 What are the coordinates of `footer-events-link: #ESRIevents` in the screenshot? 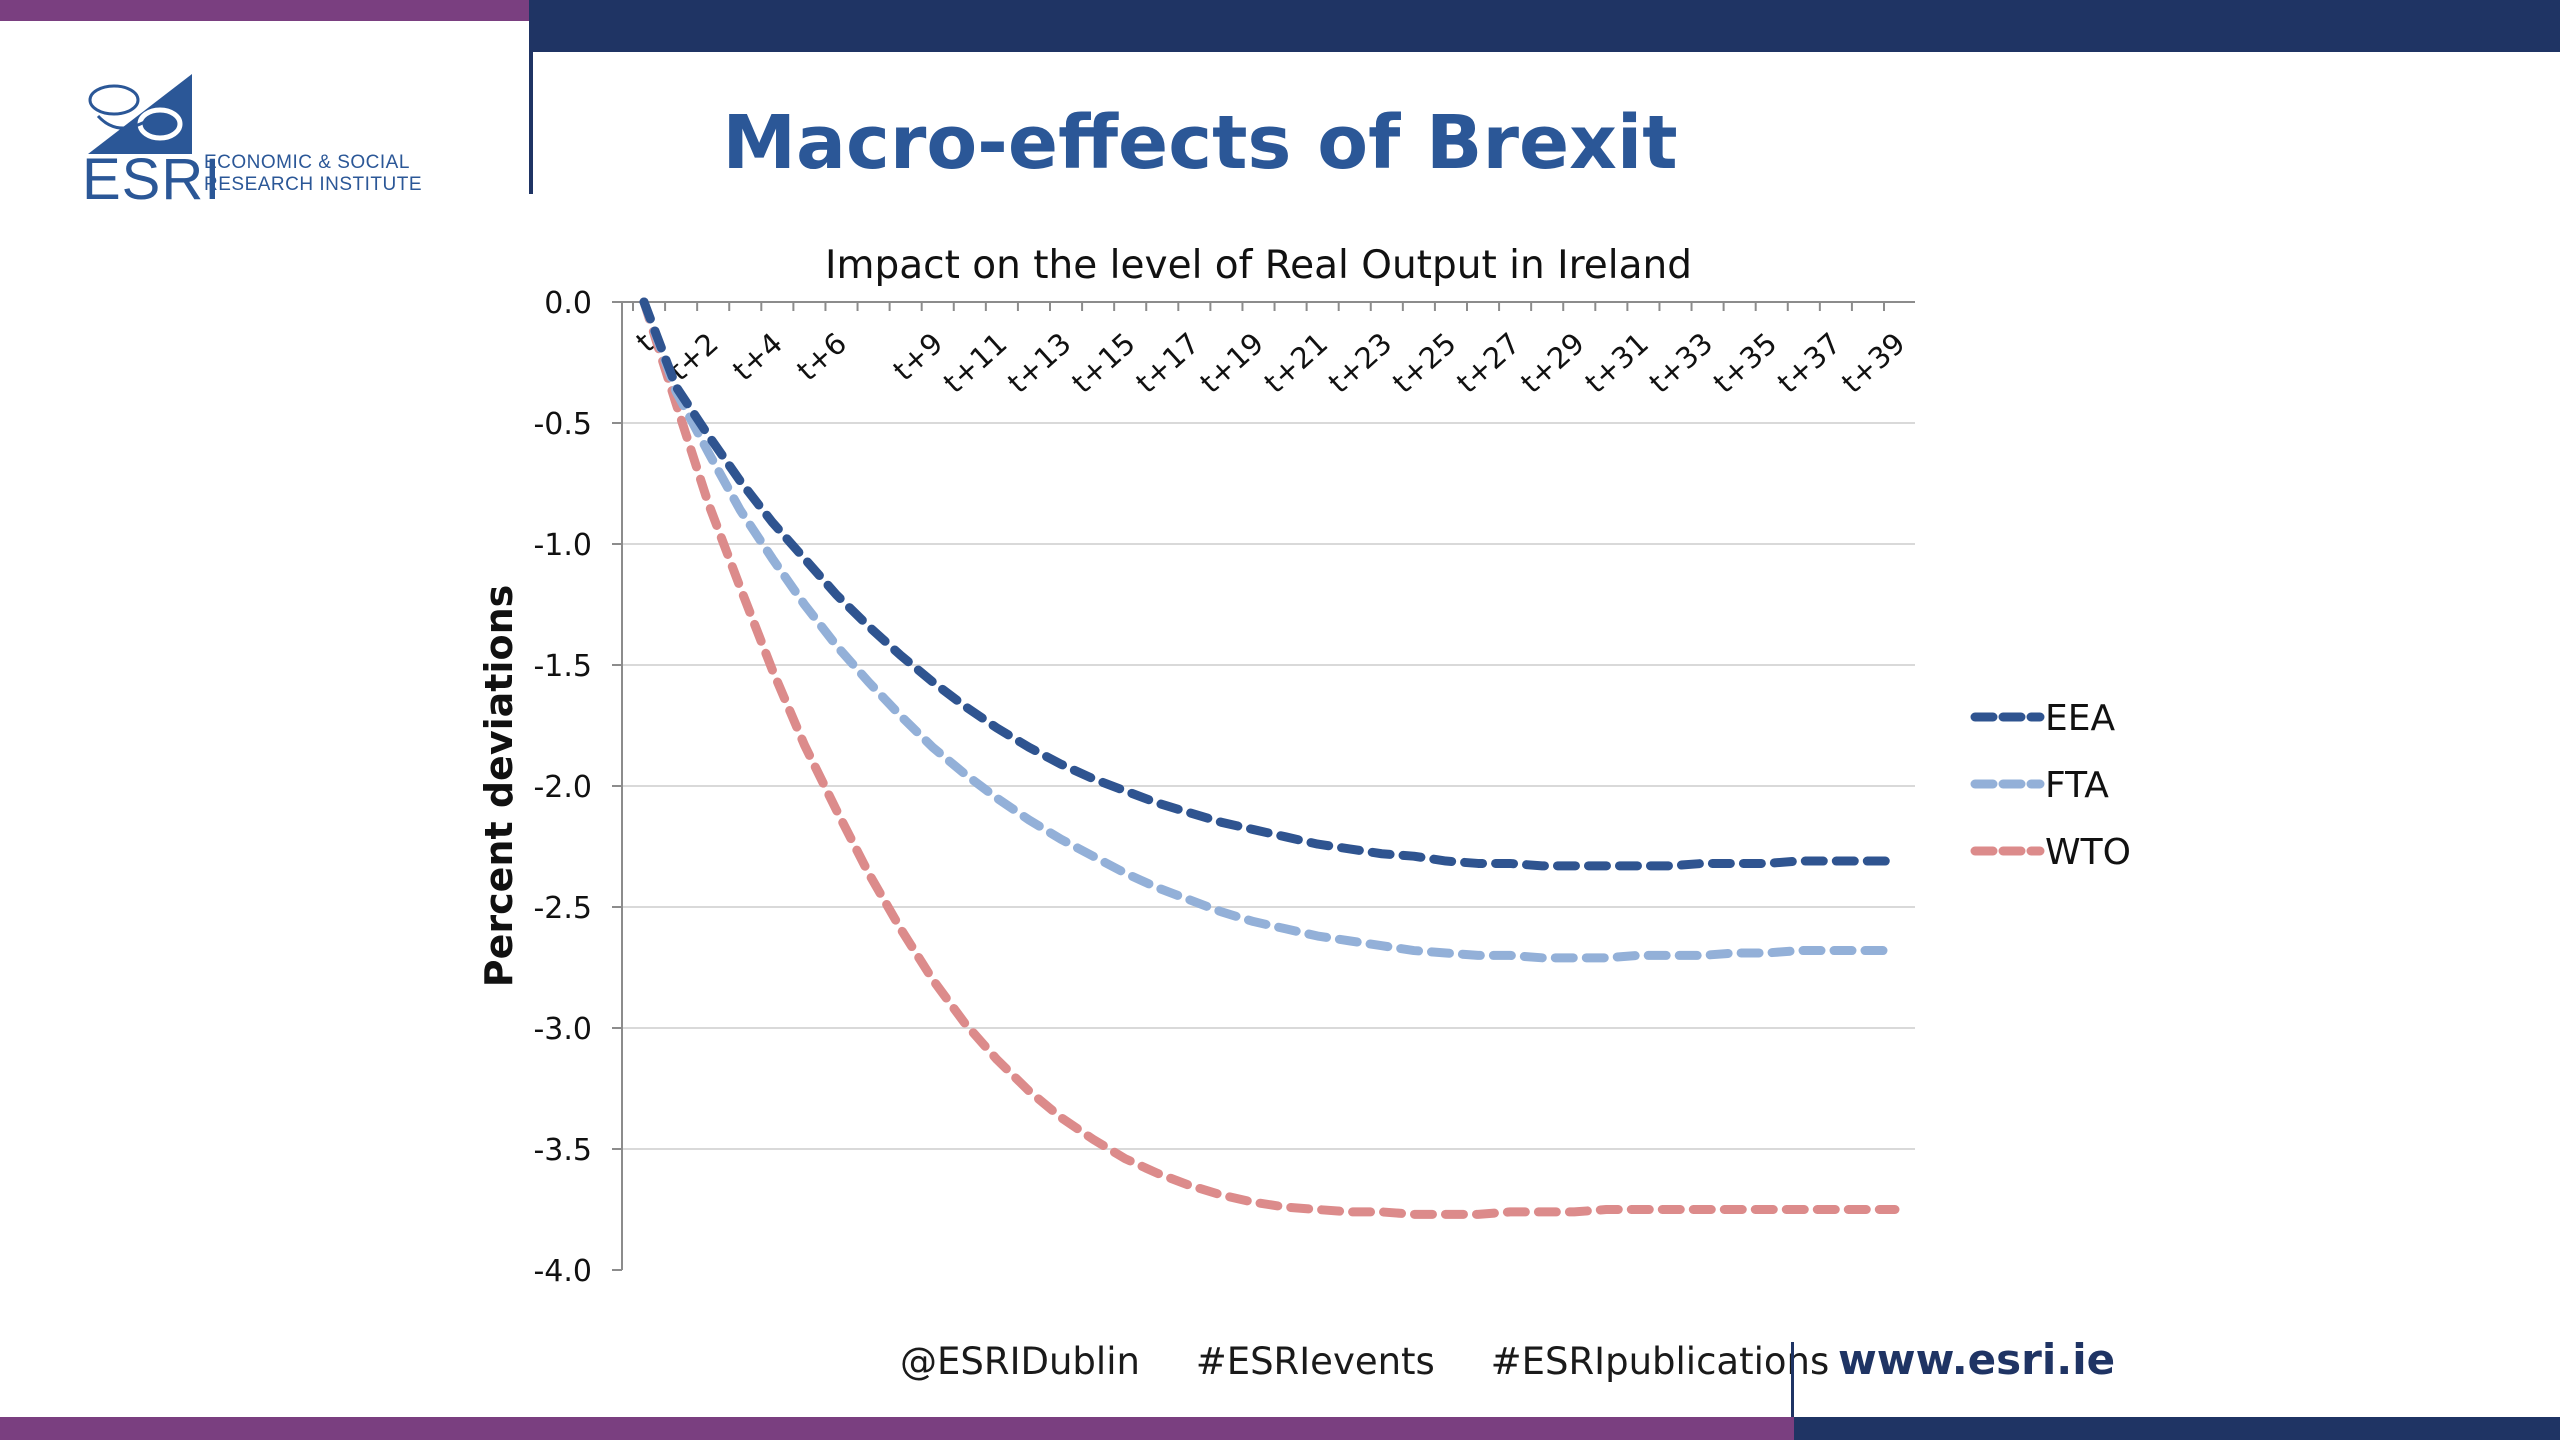 It's located at (1315, 1361).